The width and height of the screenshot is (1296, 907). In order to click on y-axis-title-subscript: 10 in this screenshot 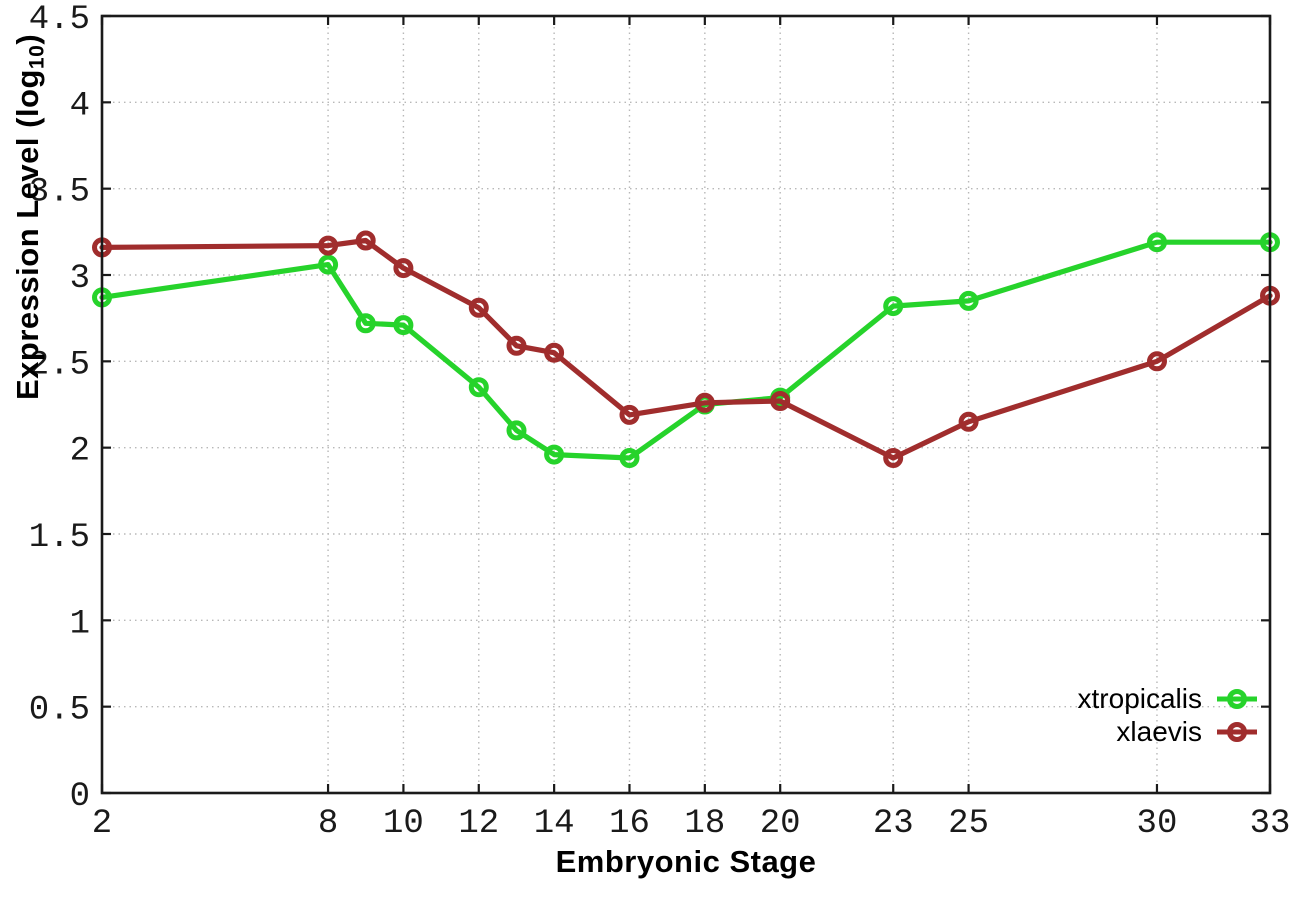, I will do `click(37, 57)`.